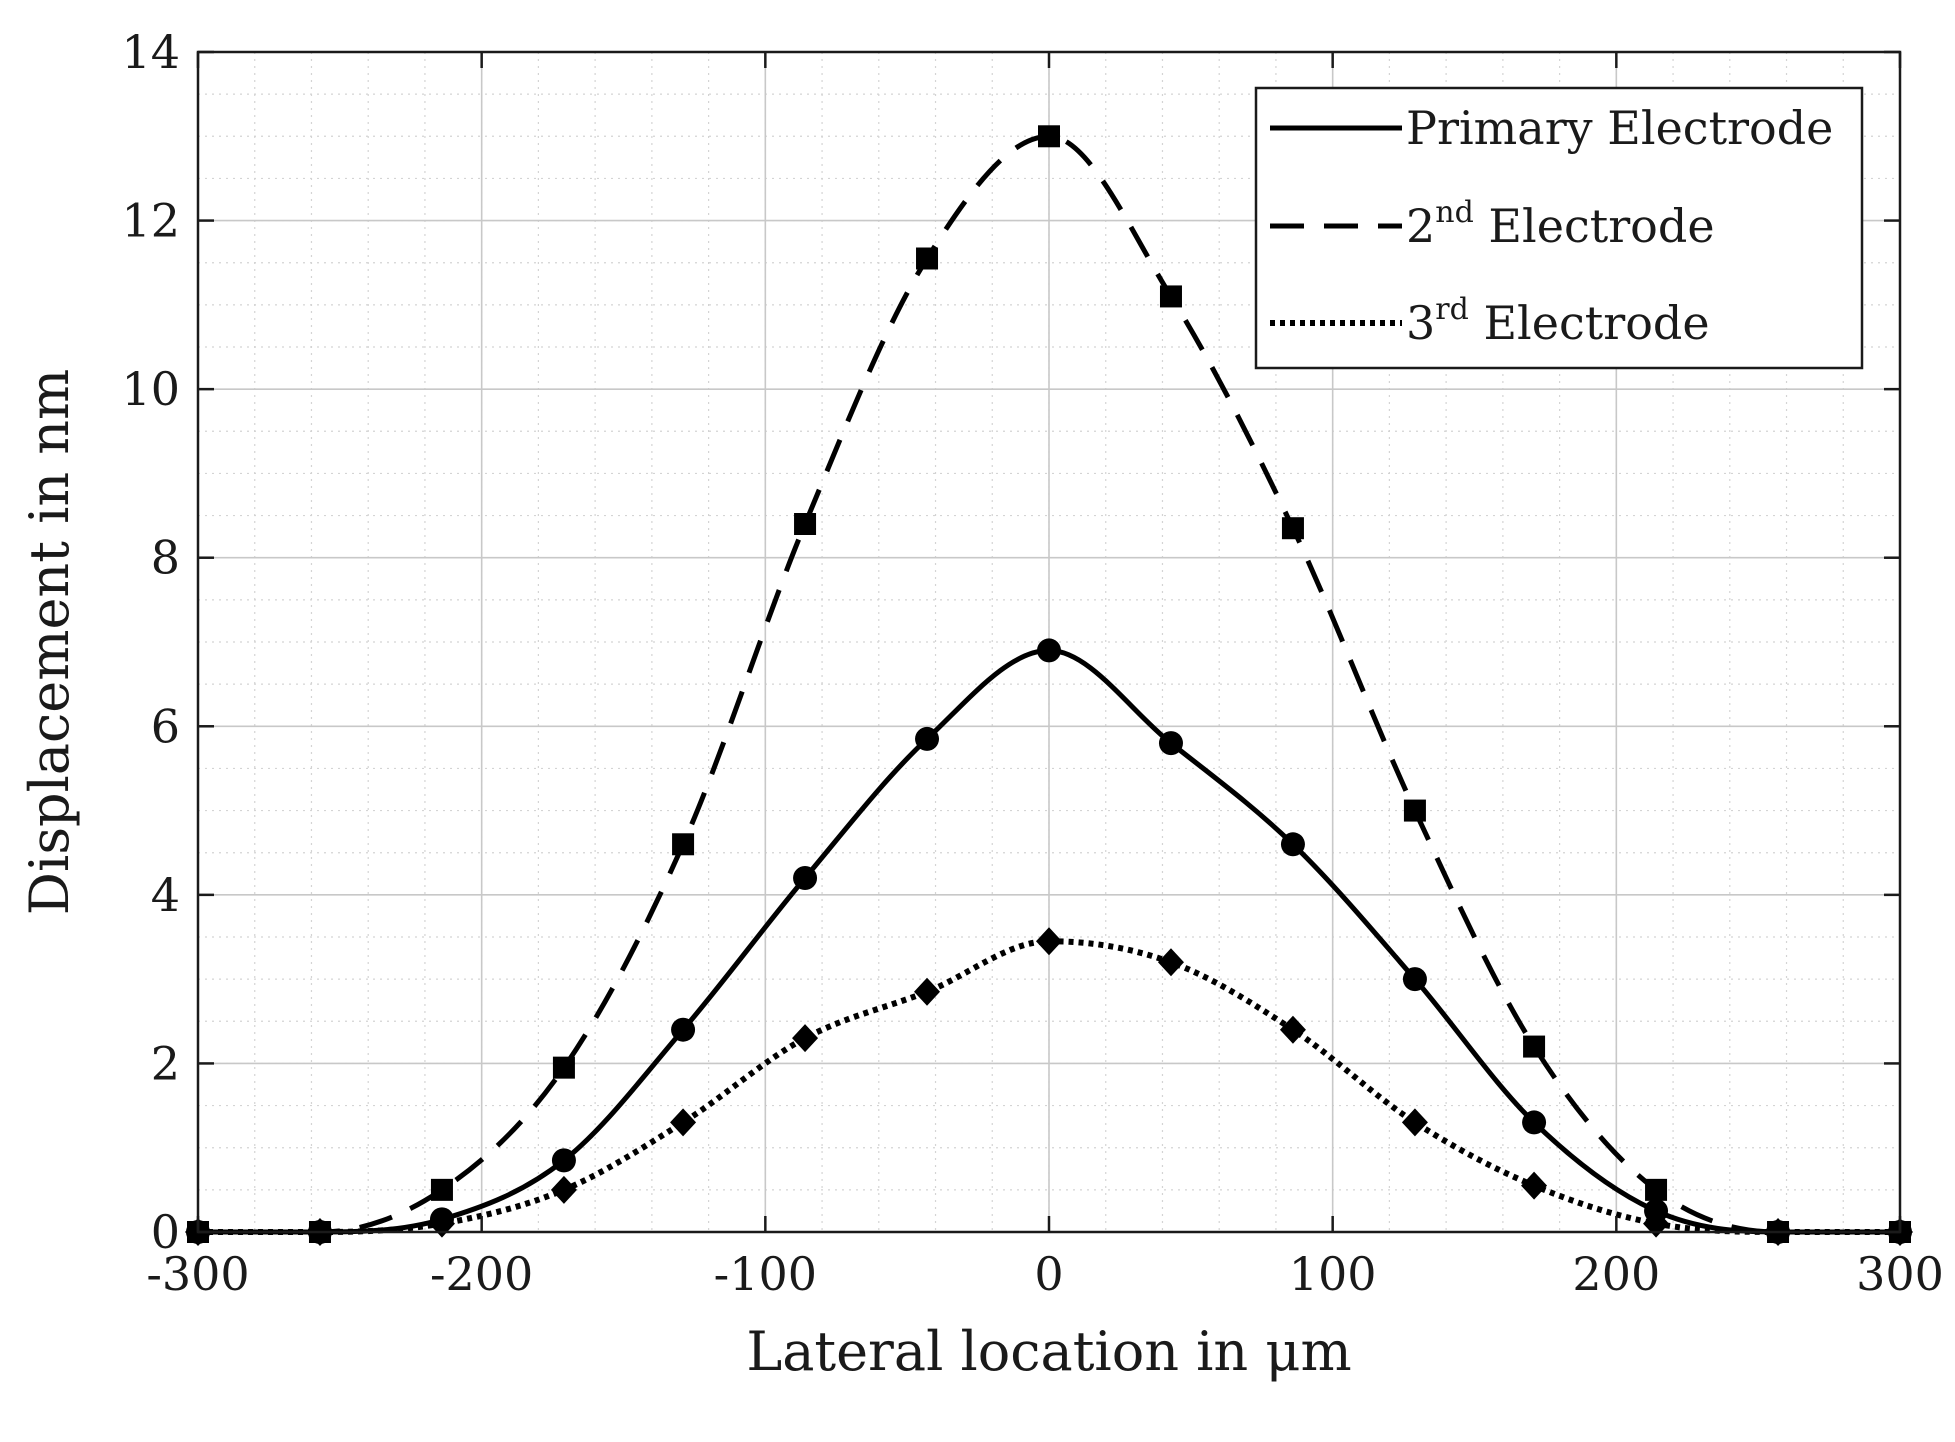  What do you see at coordinates (1048, 1351) in the screenshot?
I see `x-axis-title: Lateral location in μm` at bounding box center [1048, 1351].